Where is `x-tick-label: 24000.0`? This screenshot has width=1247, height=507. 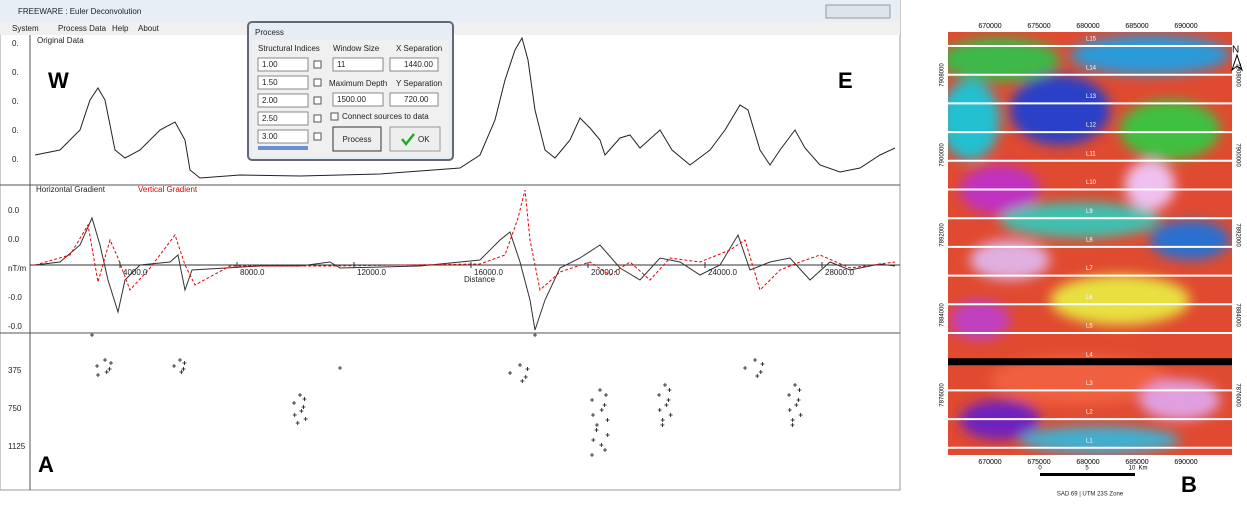
x-tick-label: 24000.0 is located at coordinates (722, 272).